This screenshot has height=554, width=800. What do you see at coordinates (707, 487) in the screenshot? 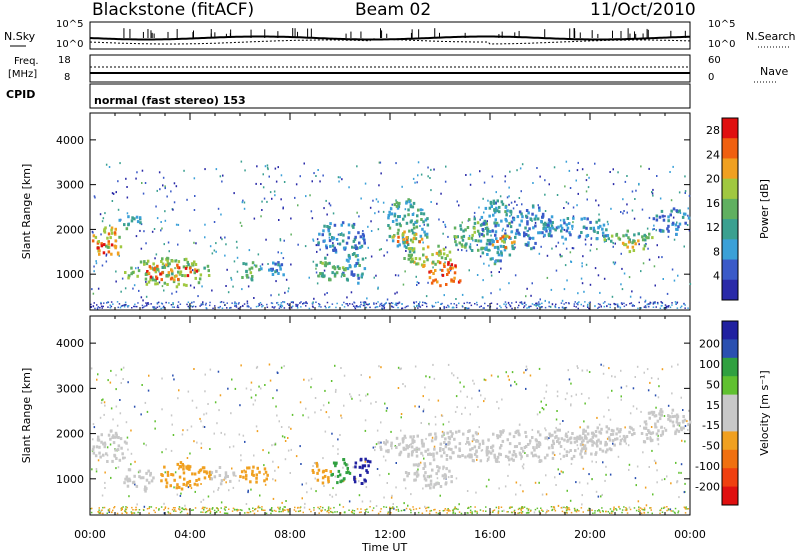
I see `colorbar-tick-label: -200` at bounding box center [707, 487].